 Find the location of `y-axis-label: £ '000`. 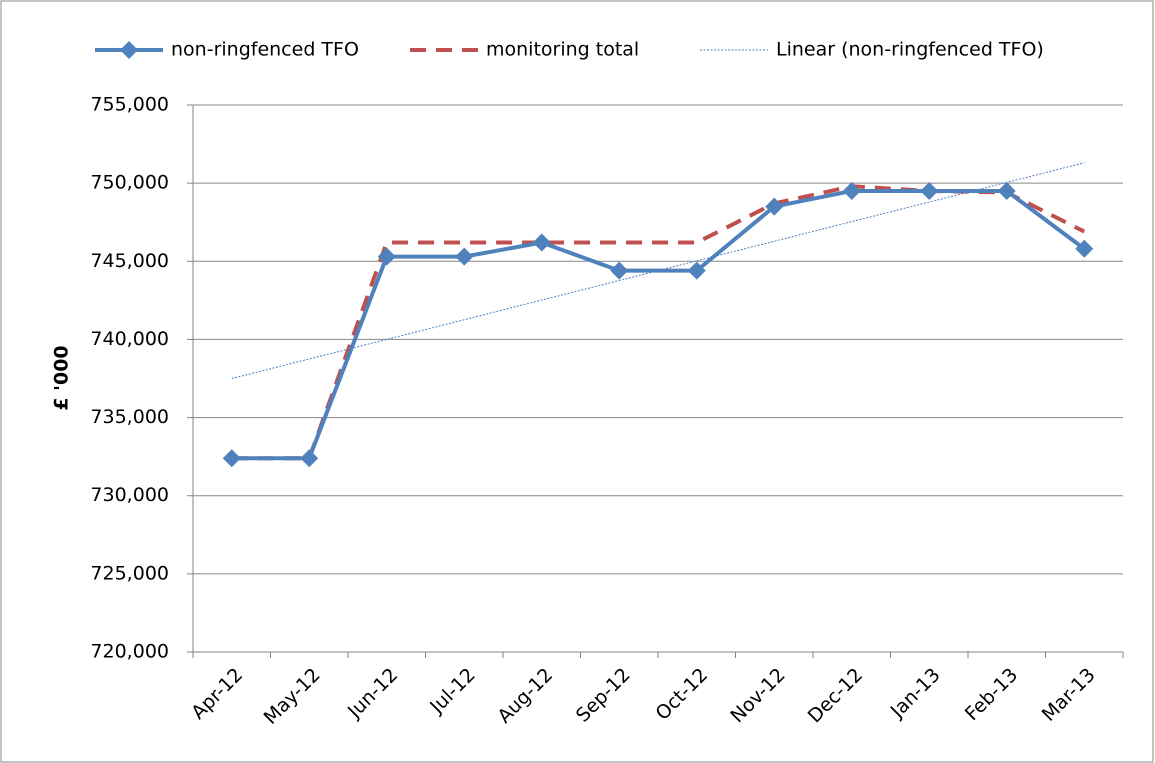

y-axis-label: £ '000 is located at coordinates (62, 377).